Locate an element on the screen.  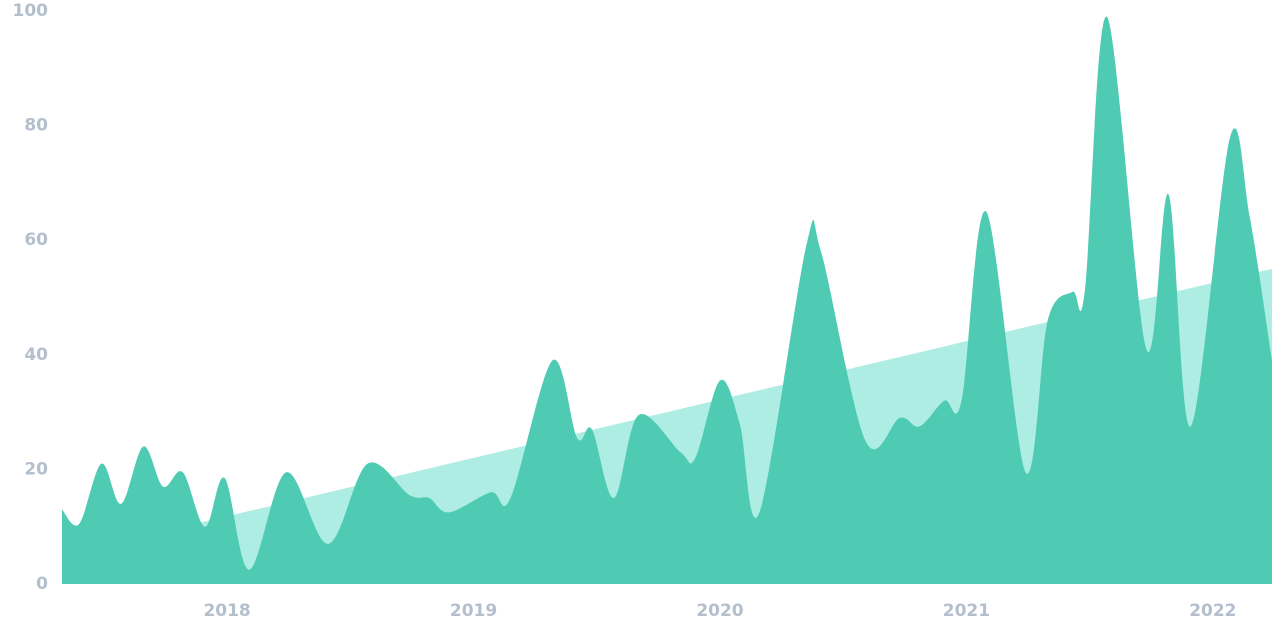
y-tick-label: 0 is located at coordinates (42, 584).